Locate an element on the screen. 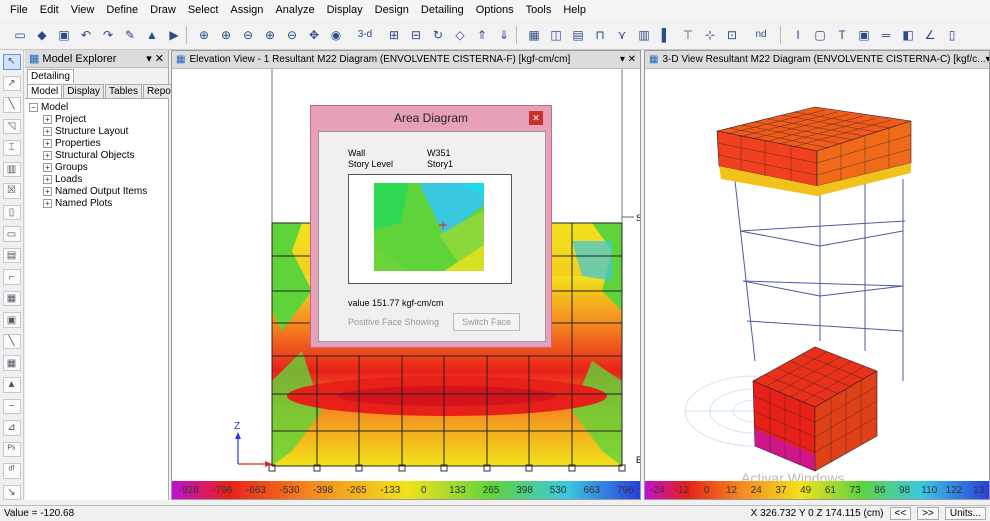 The width and height of the screenshot is (990, 521). perspective-icon: ◇ is located at coordinates (460, 34).